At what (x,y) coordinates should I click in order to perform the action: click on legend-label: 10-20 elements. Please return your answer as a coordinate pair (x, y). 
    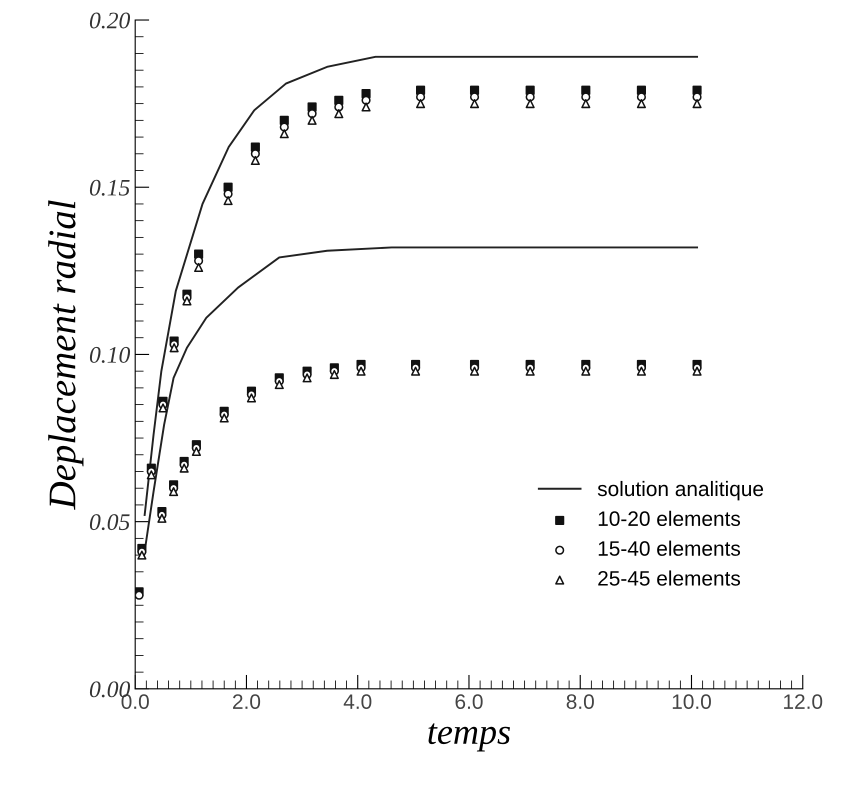
    Looking at the image, I should click on (669, 518).